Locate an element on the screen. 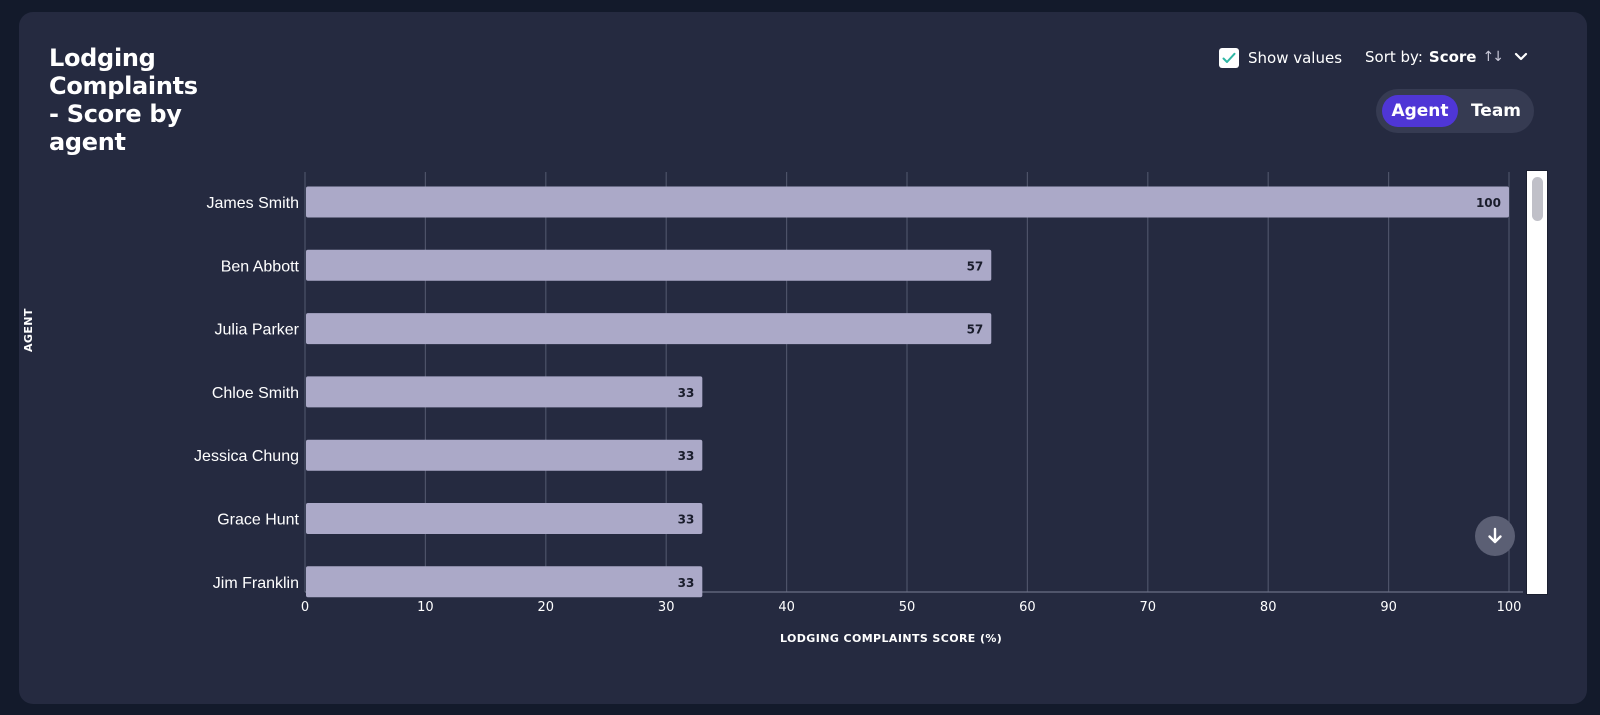 This screenshot has height=715, width=1600. sort-value: Score is located at coordinates (1452, 57).